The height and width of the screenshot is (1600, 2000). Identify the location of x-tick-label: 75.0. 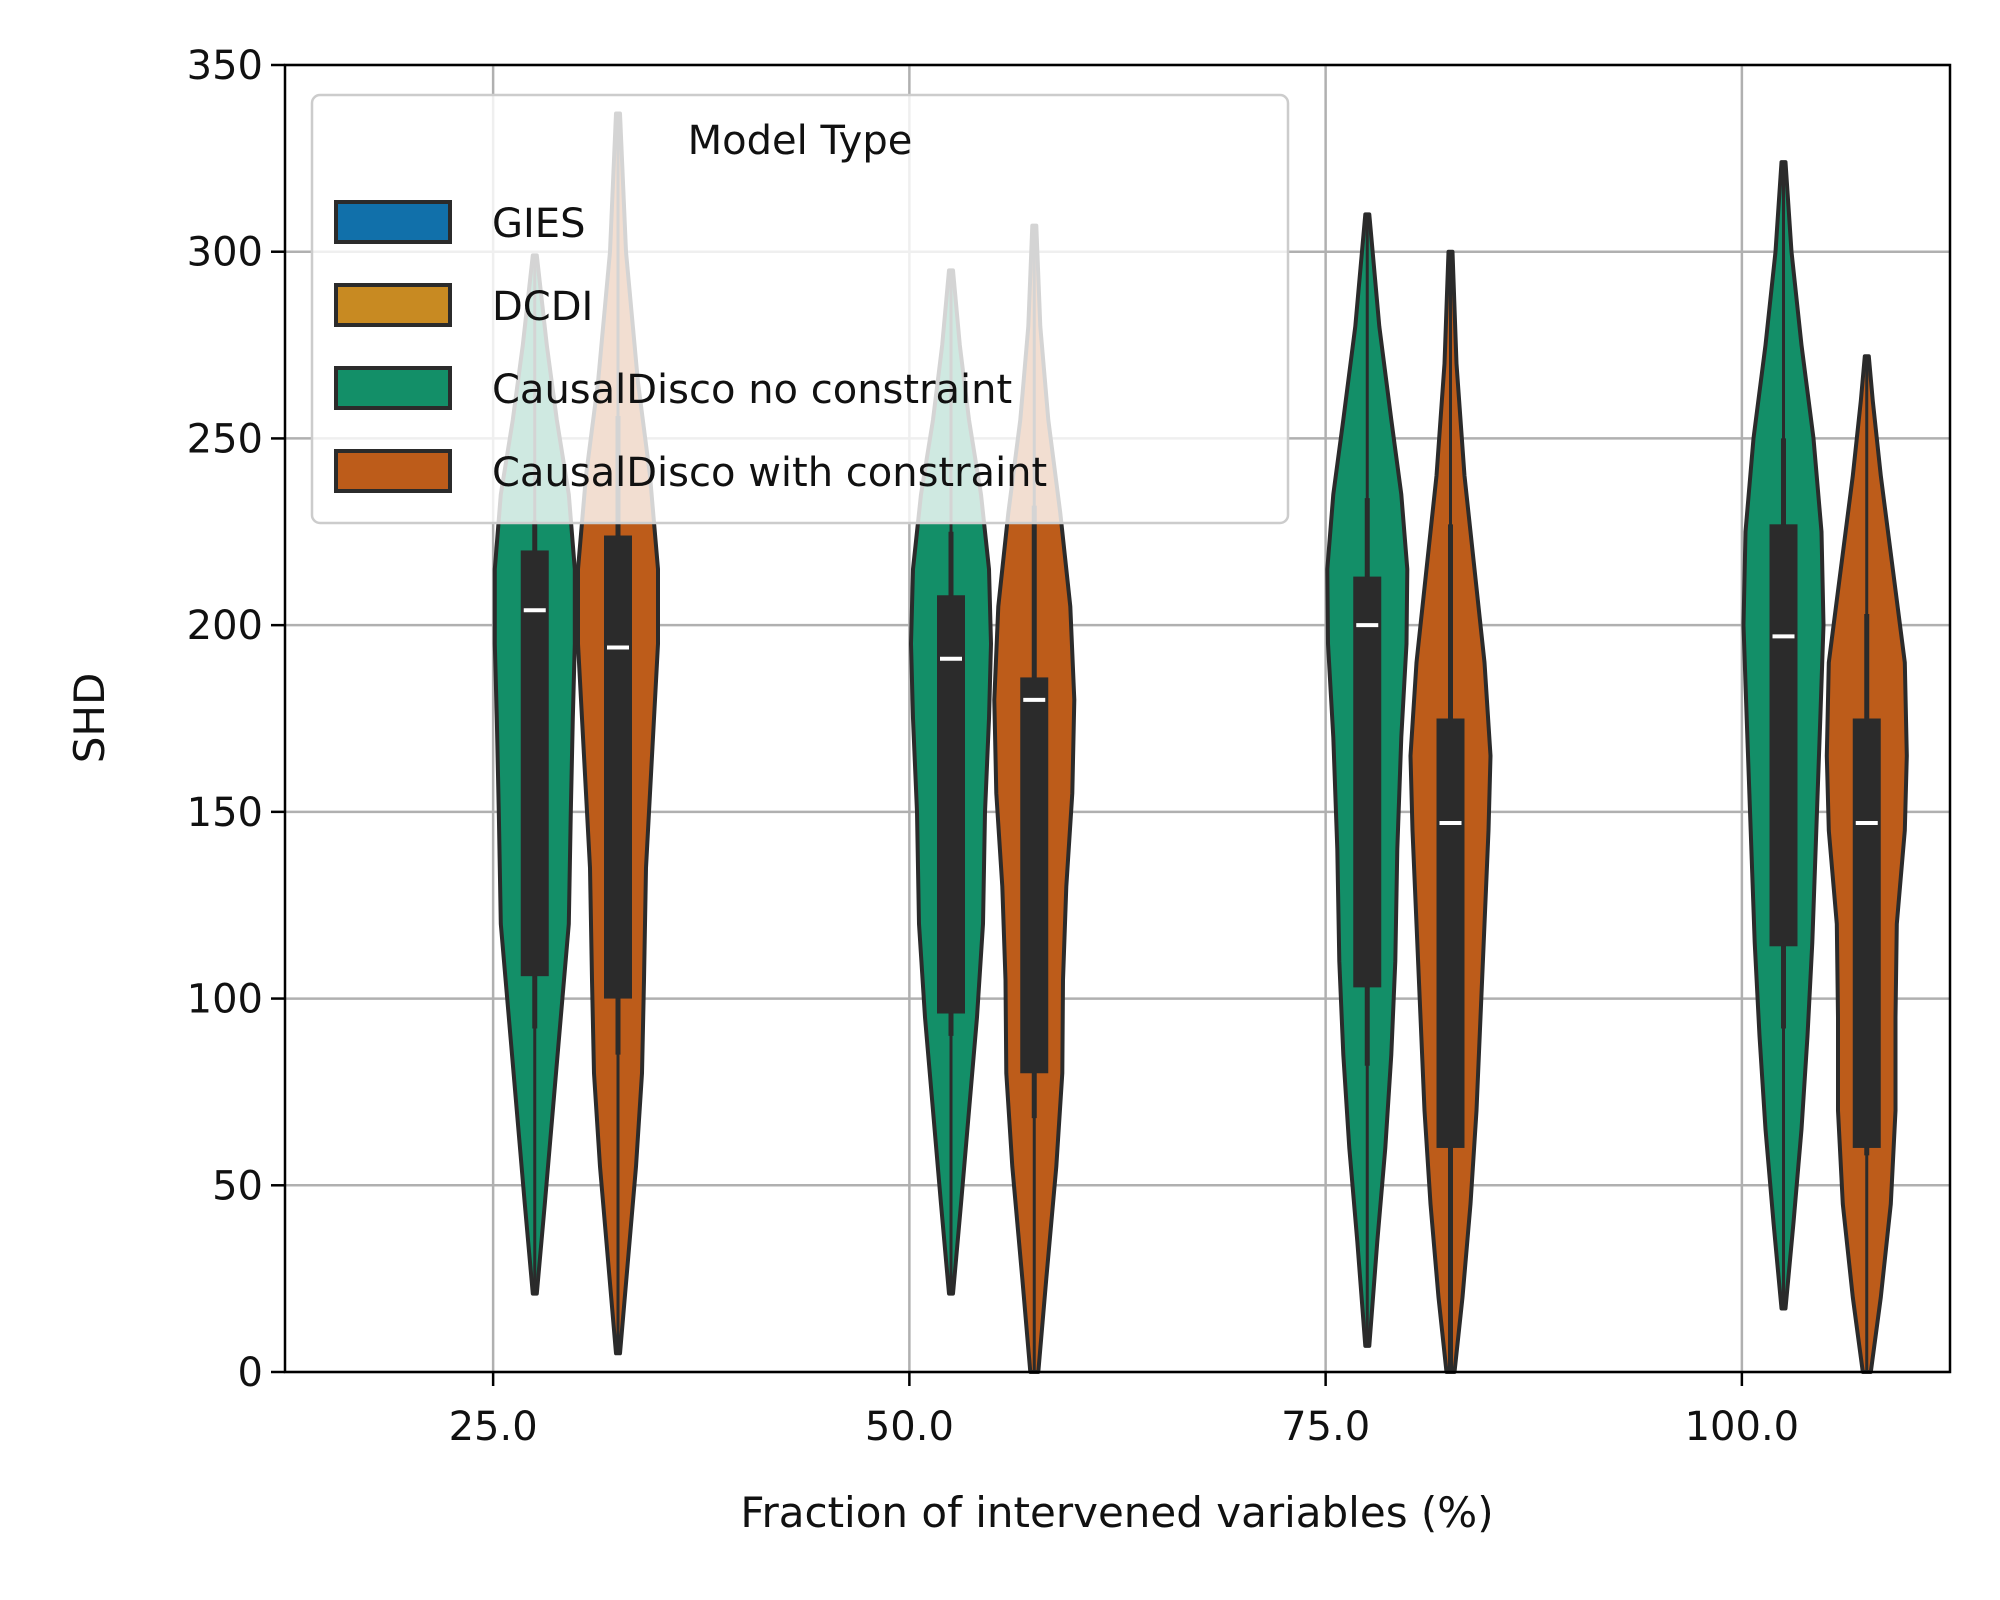
(1325, 1427).